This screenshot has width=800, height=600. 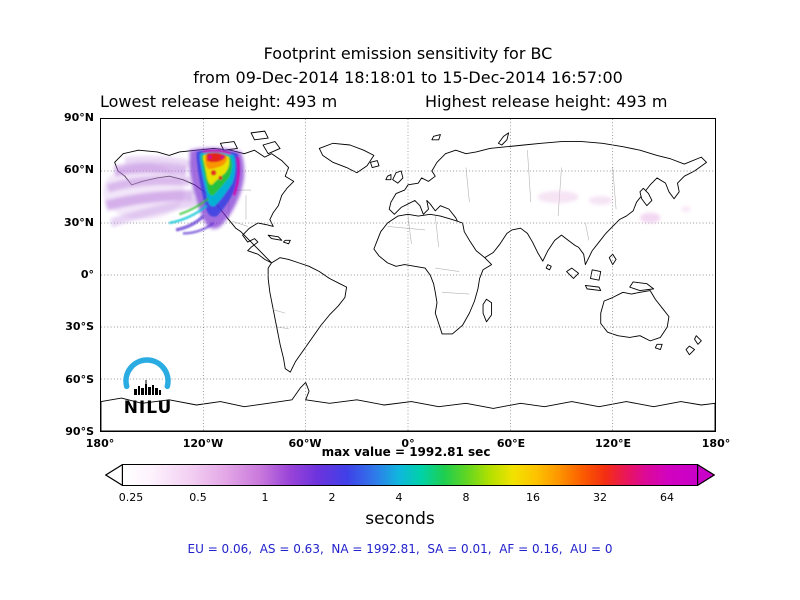 What do you see at coordinates (400, 519) in the screenshot?
I see `colorbar-unit-label: seconds` at bounding box center [400, 519].